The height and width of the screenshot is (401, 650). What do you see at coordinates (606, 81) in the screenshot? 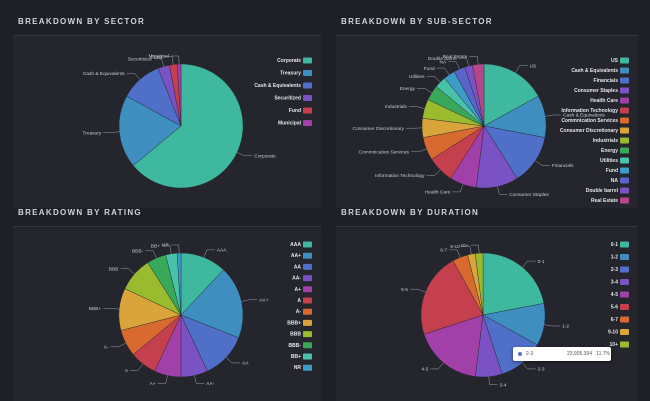
I see `legend-label-financials: Financials` at bounding box center [606, 81].